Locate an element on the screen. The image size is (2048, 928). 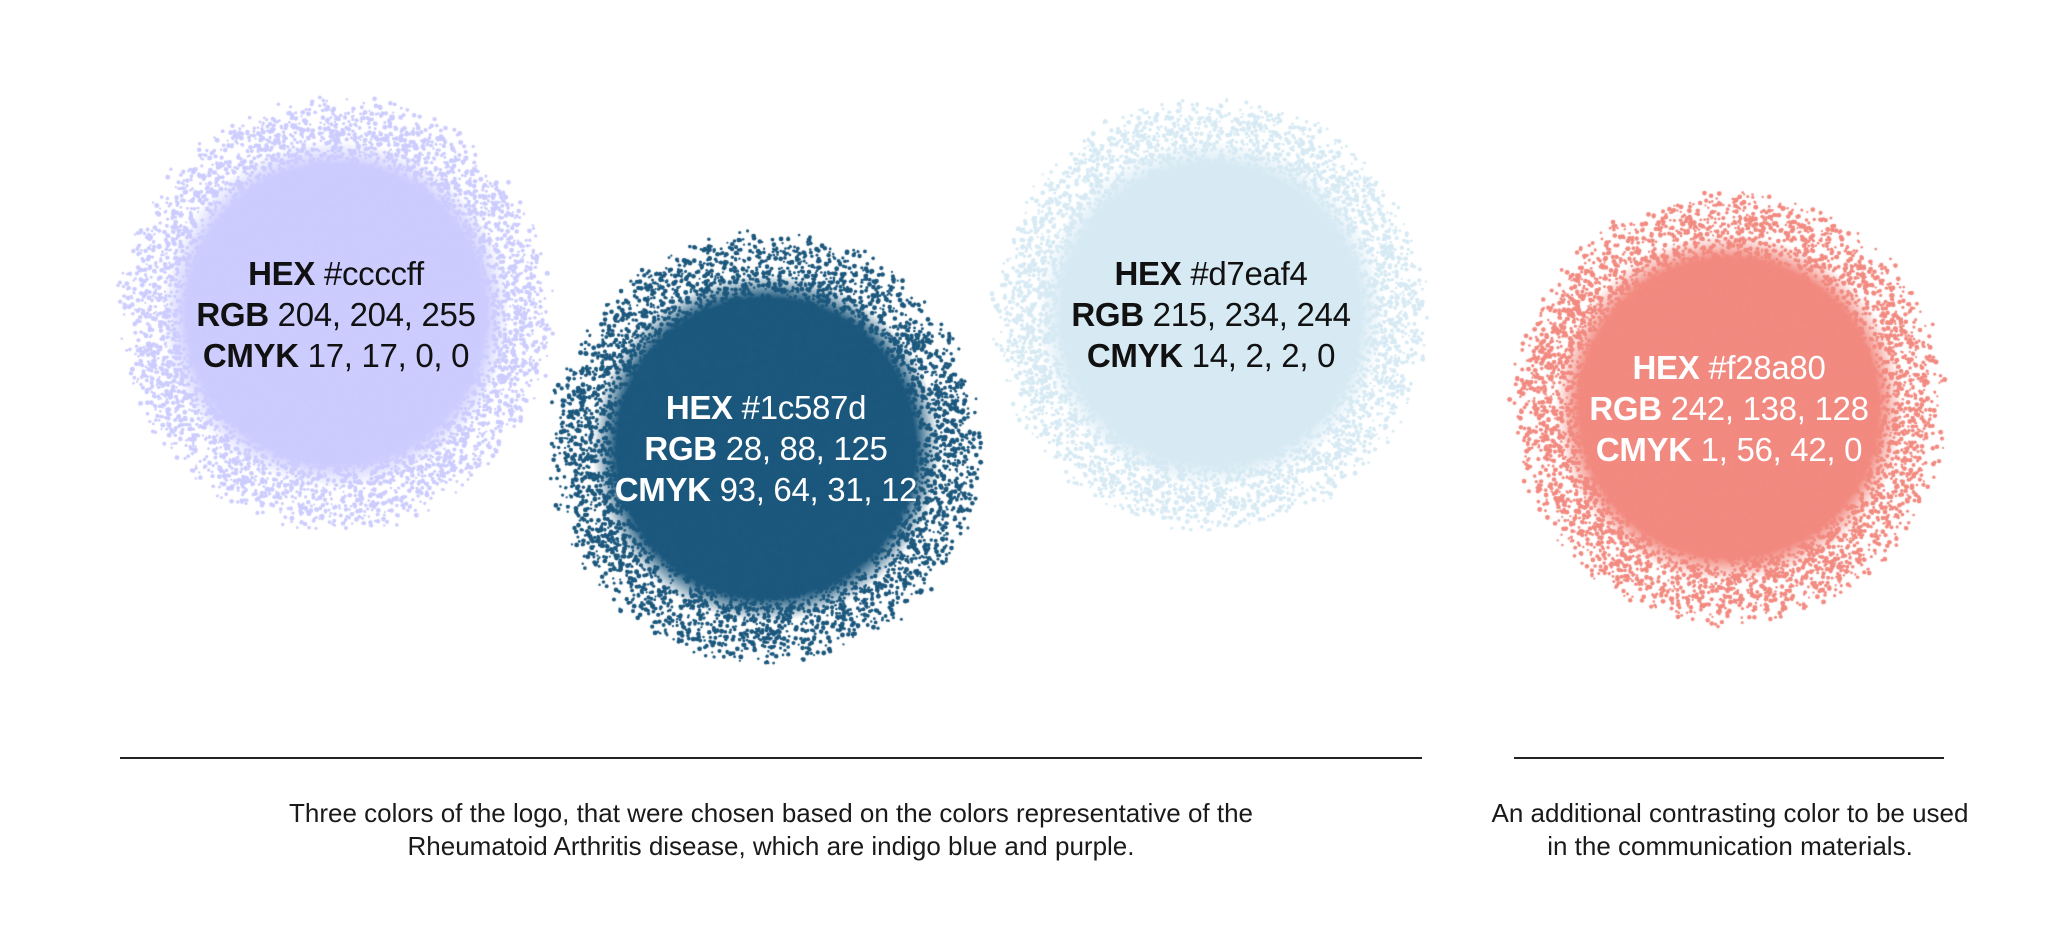
hex-row: HEX #f28a80 is located at coordinates (1728, 367).